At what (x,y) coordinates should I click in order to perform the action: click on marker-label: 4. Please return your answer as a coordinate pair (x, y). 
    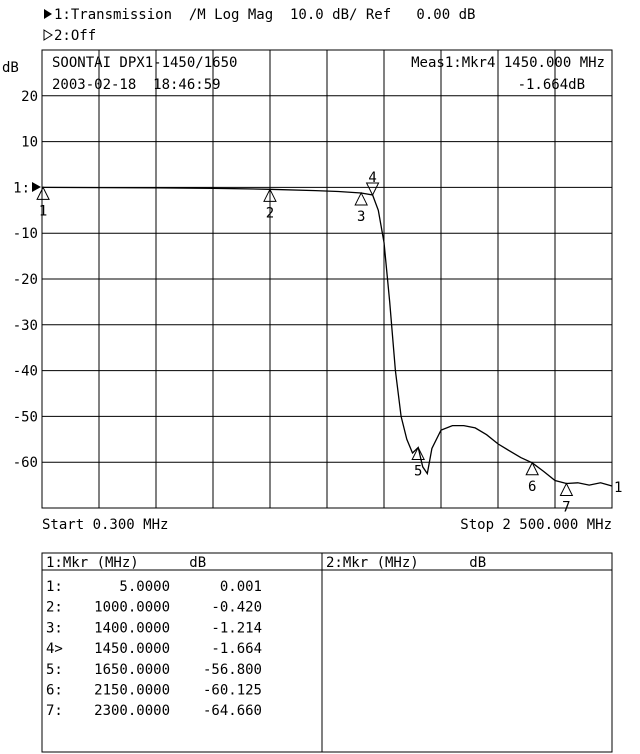
    Looking at the image, I should click on (372, 178).